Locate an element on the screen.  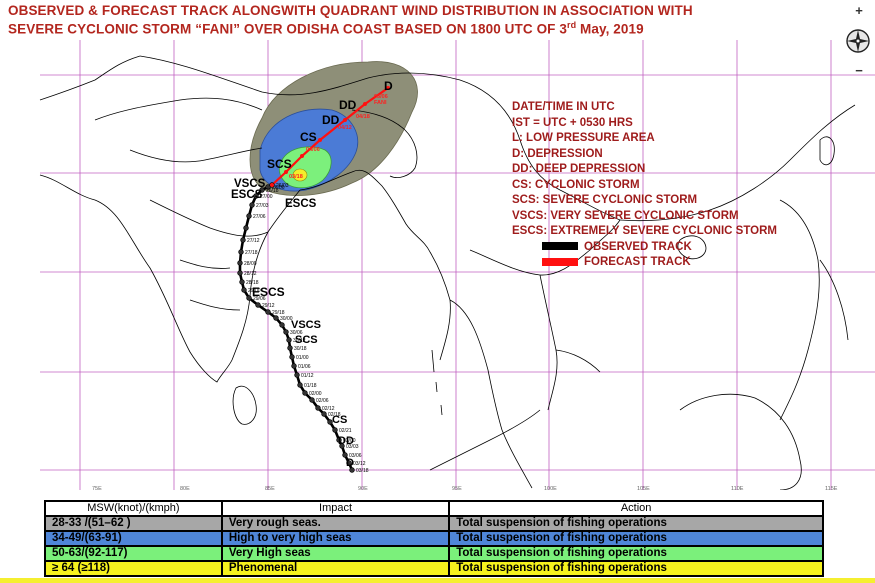
observed-label: OBSERVED TRACK is located at coordinates (638, 246).